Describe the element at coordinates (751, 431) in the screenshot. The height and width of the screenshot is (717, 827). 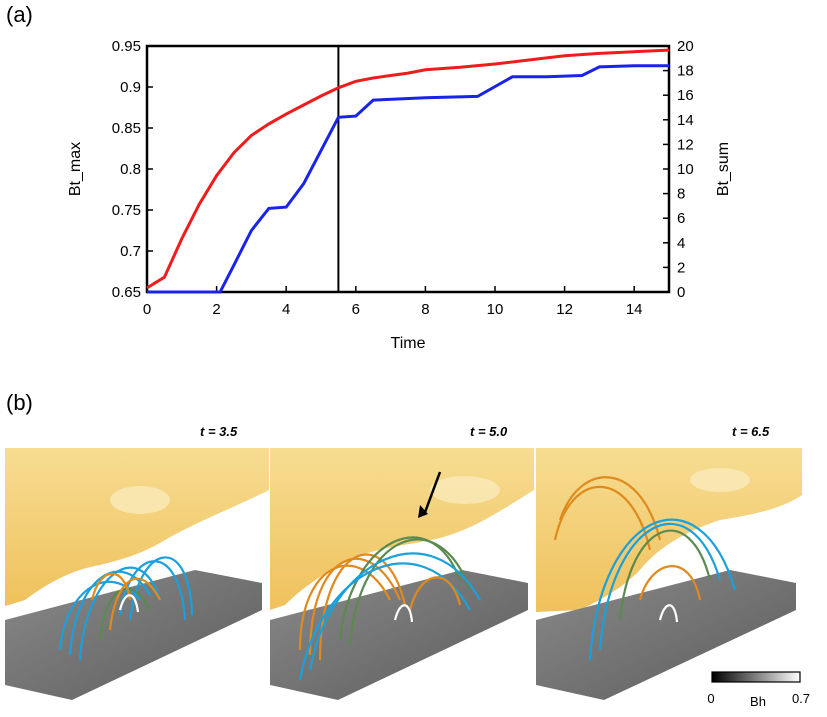
I see `snapshot-3-time-label: t = 6.5` at that location.